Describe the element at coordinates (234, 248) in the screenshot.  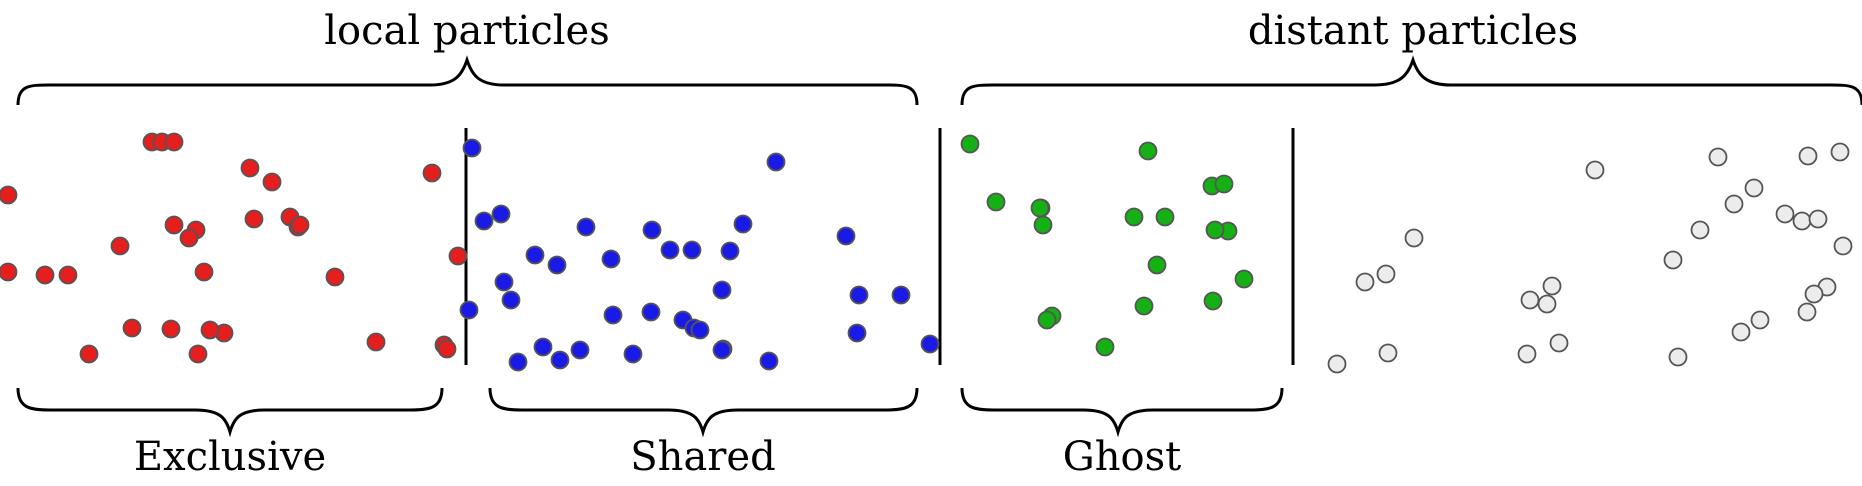
I see `exclusive-particles` at that location.